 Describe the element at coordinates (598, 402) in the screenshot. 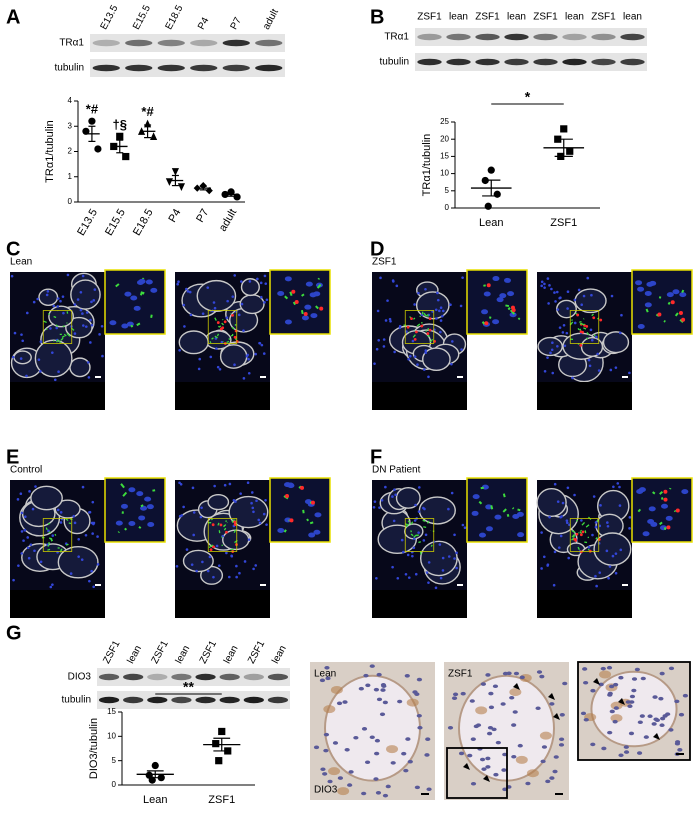

I see `stain-label: DAPI` at that location.